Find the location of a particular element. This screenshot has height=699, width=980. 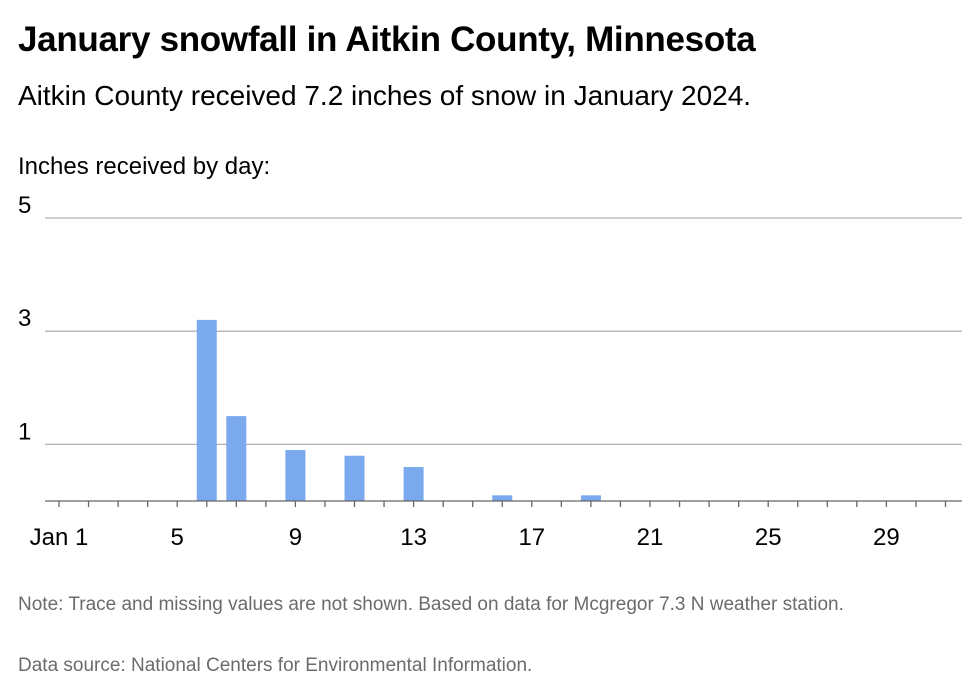

y-tick-label-1: 1 is located at coordinates (24, 431).